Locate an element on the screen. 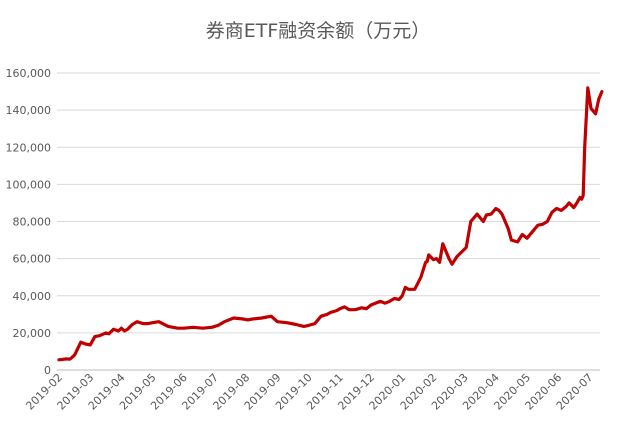 The image size is (640, 425). y-tick-label: 60,000 is located at coordinates (32, 259).